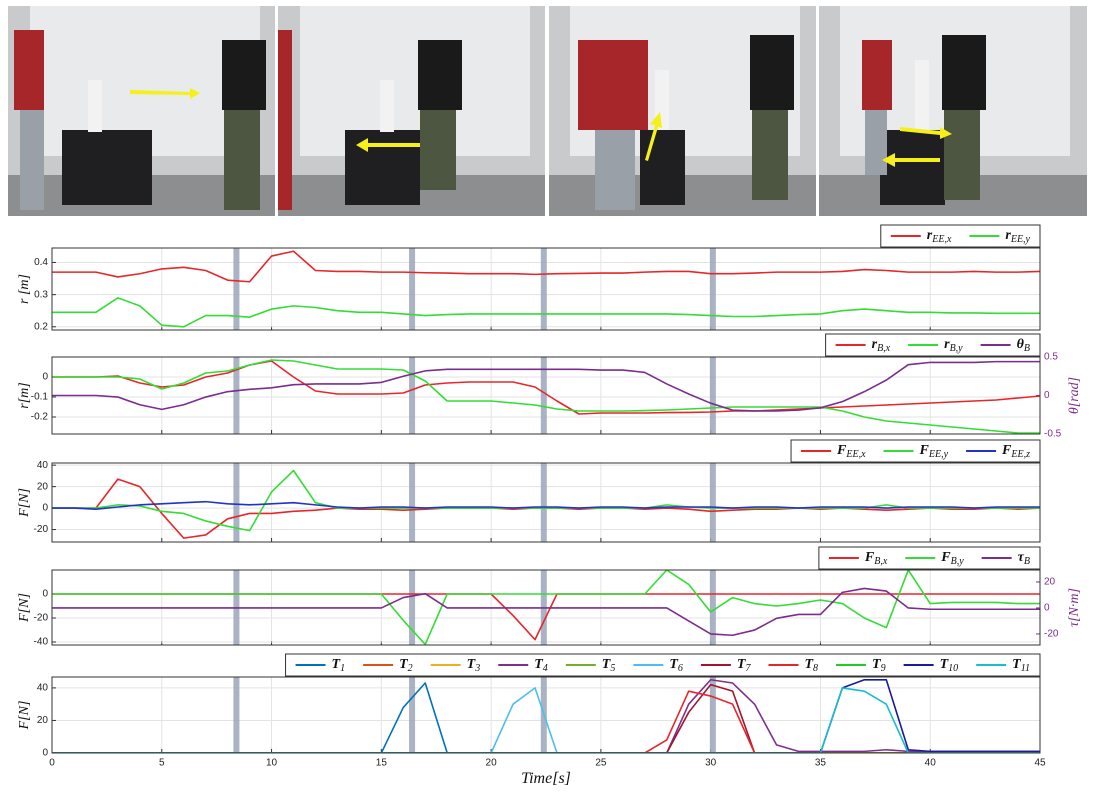  What do you see at coordinates (477, 668) in the screenshot?
I see `legend-sub: 3` at bounding box center [477, 668].